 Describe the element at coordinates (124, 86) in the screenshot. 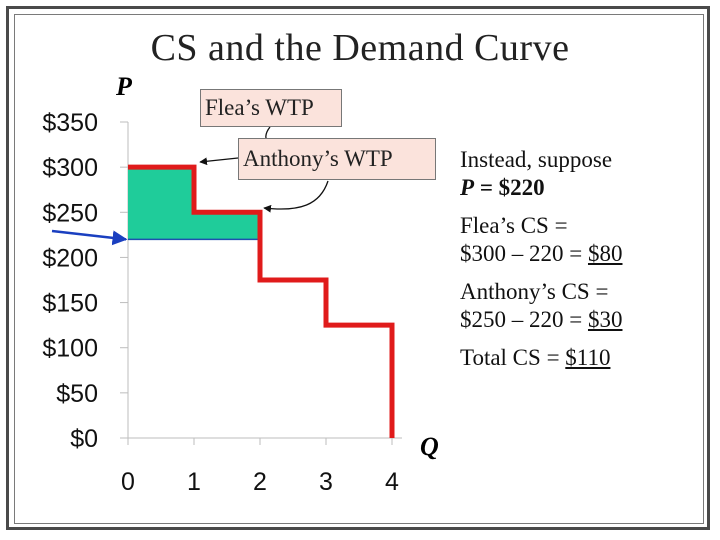

I see `price-axis-label: P` at that location.